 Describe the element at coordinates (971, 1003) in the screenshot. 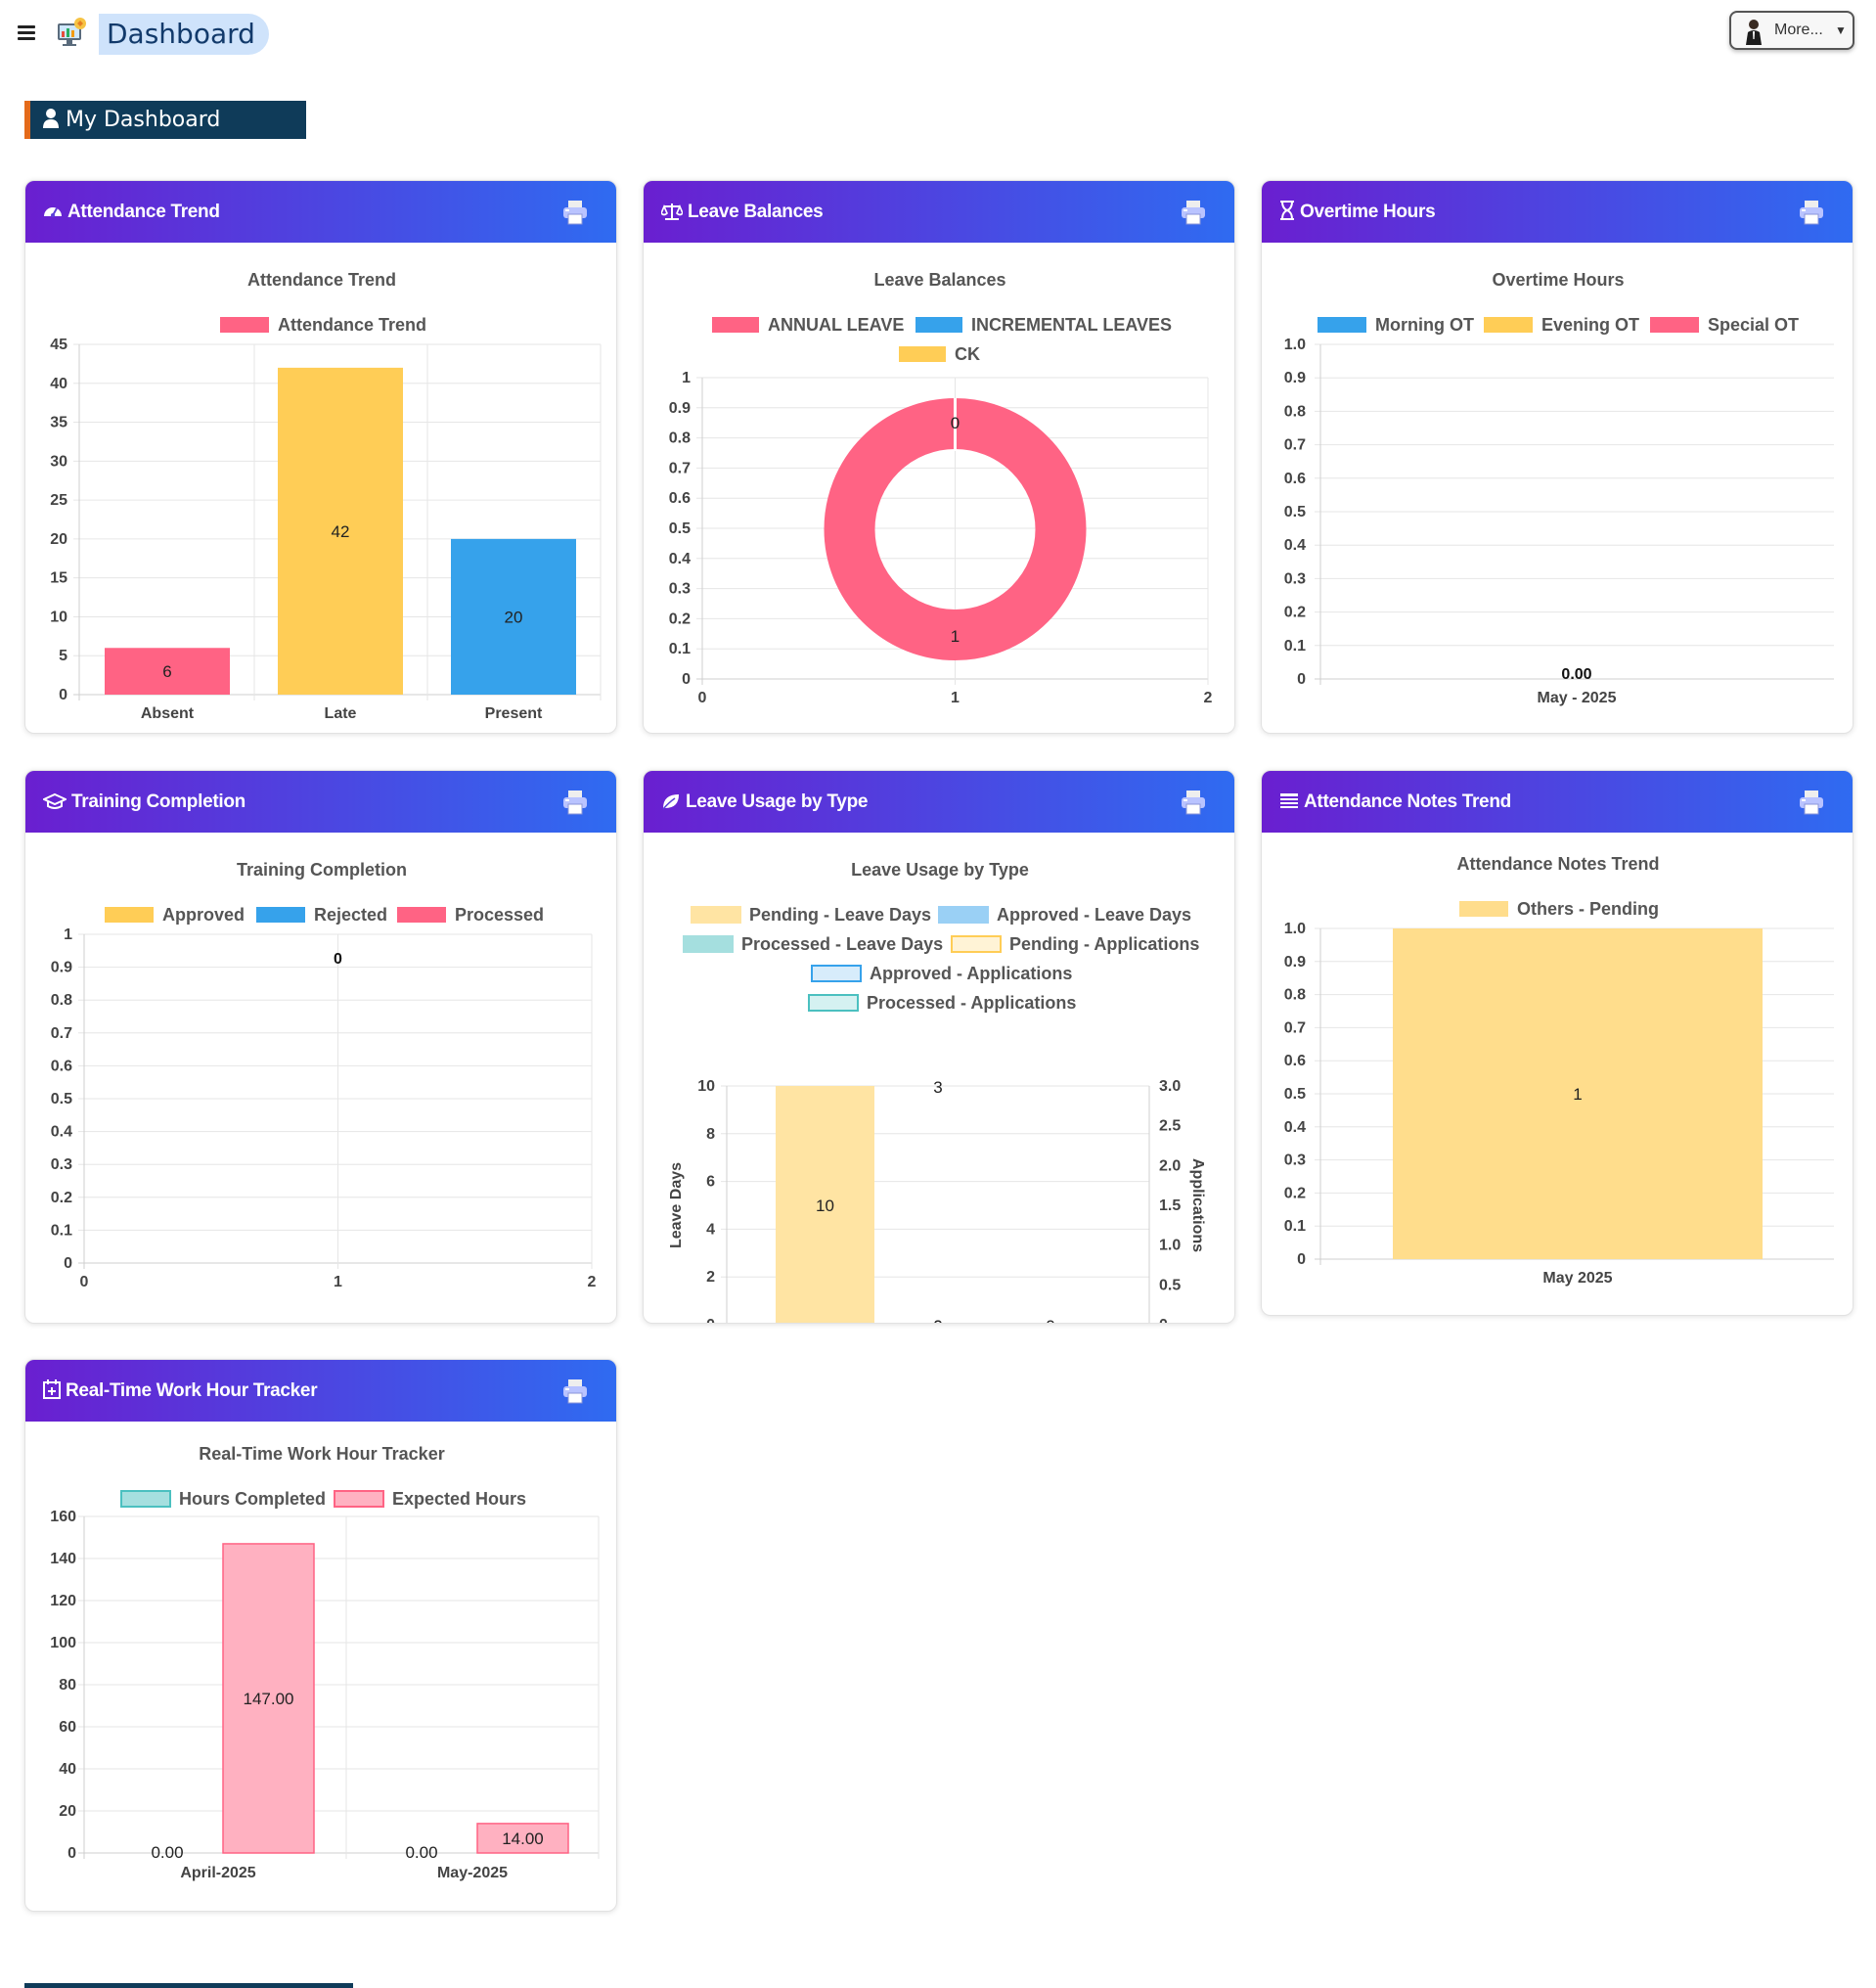

I see `legend-label: Processed - Applications` at that location.